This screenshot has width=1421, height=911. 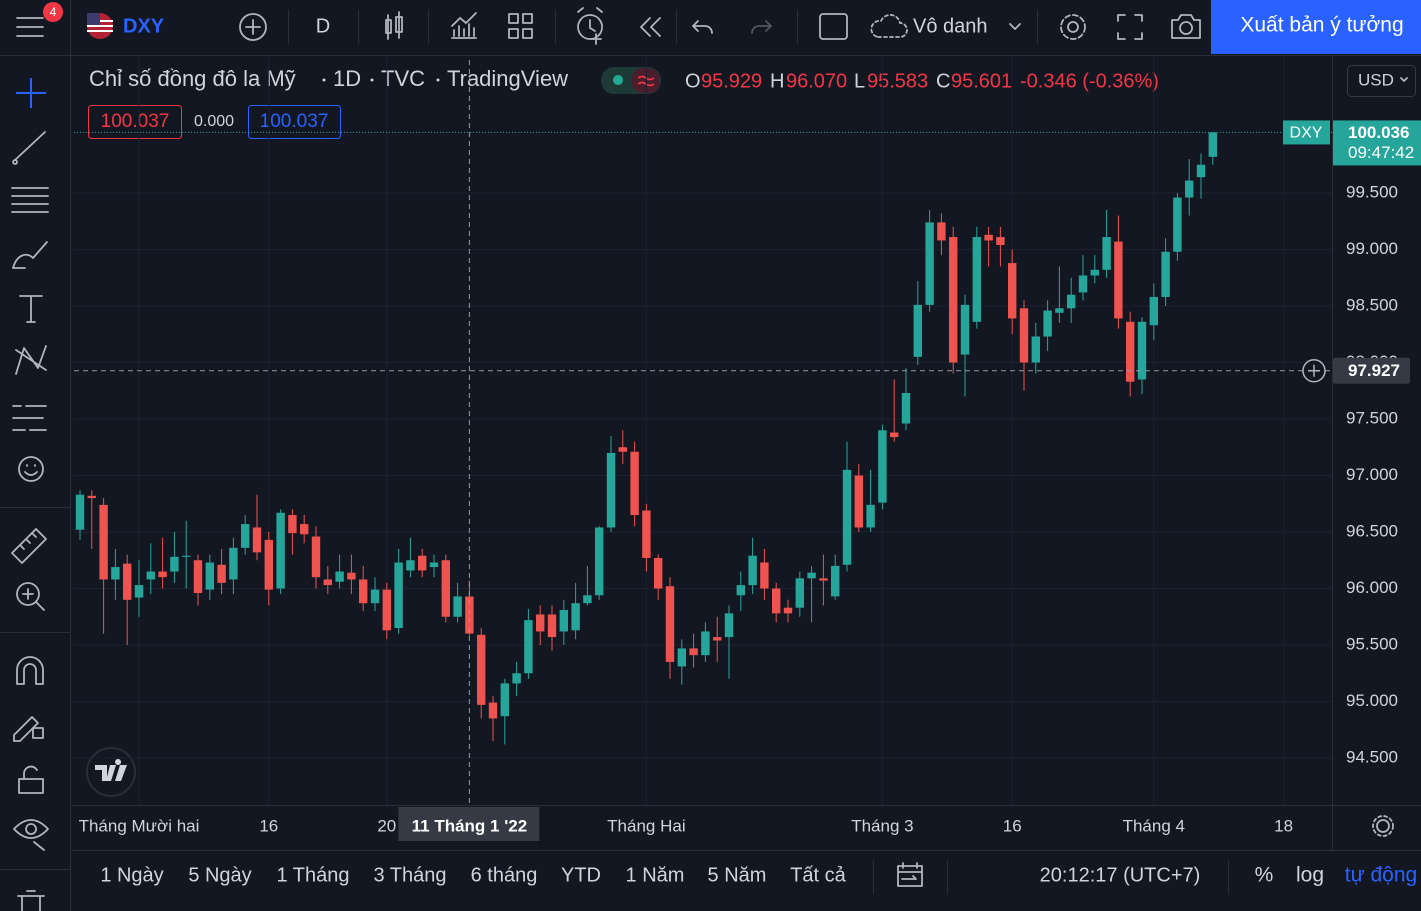 I want to click on measure-tool, so click(x=29, y=546).